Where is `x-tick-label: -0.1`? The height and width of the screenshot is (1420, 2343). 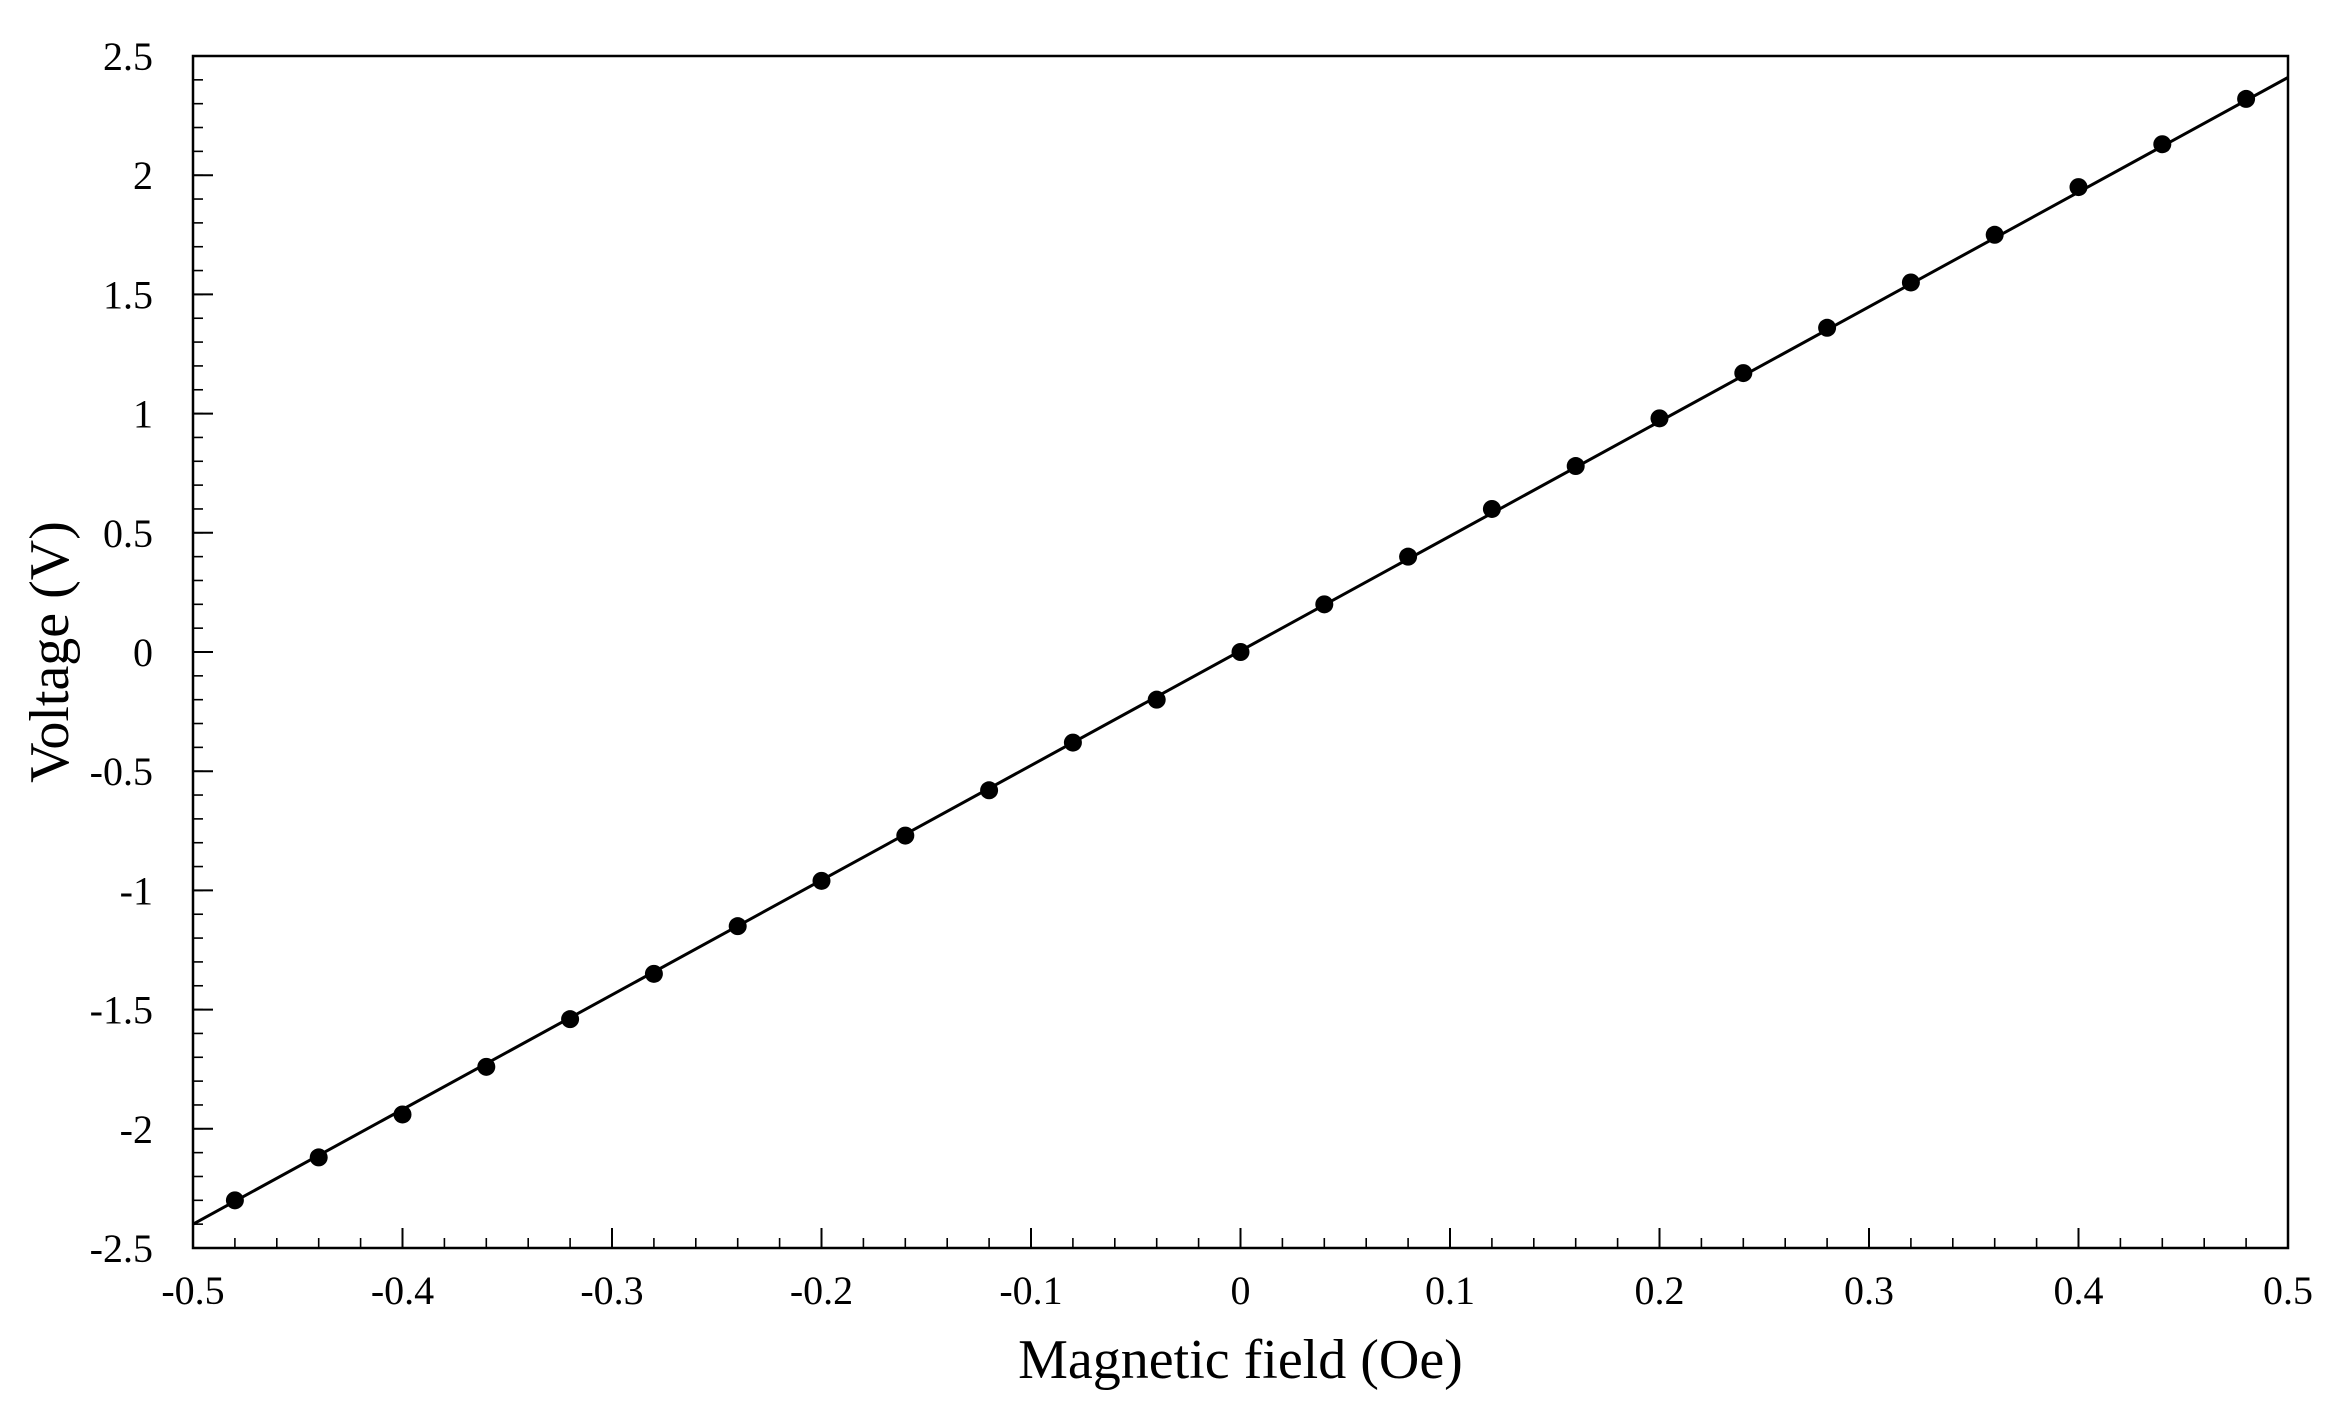
x-tick-label: -0.1 is located at coordinates (1030, 1290).